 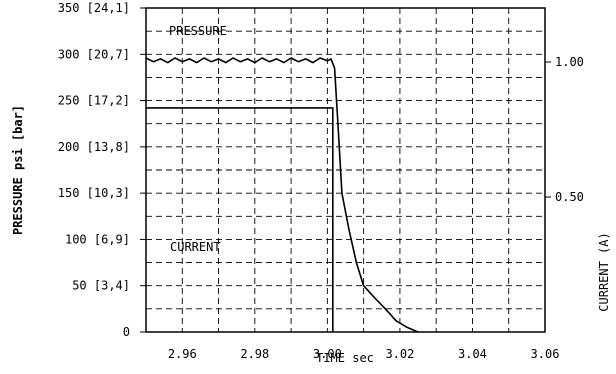 I want to click on y-tick-label: 300 [20,7], so click(x=94, y=54).